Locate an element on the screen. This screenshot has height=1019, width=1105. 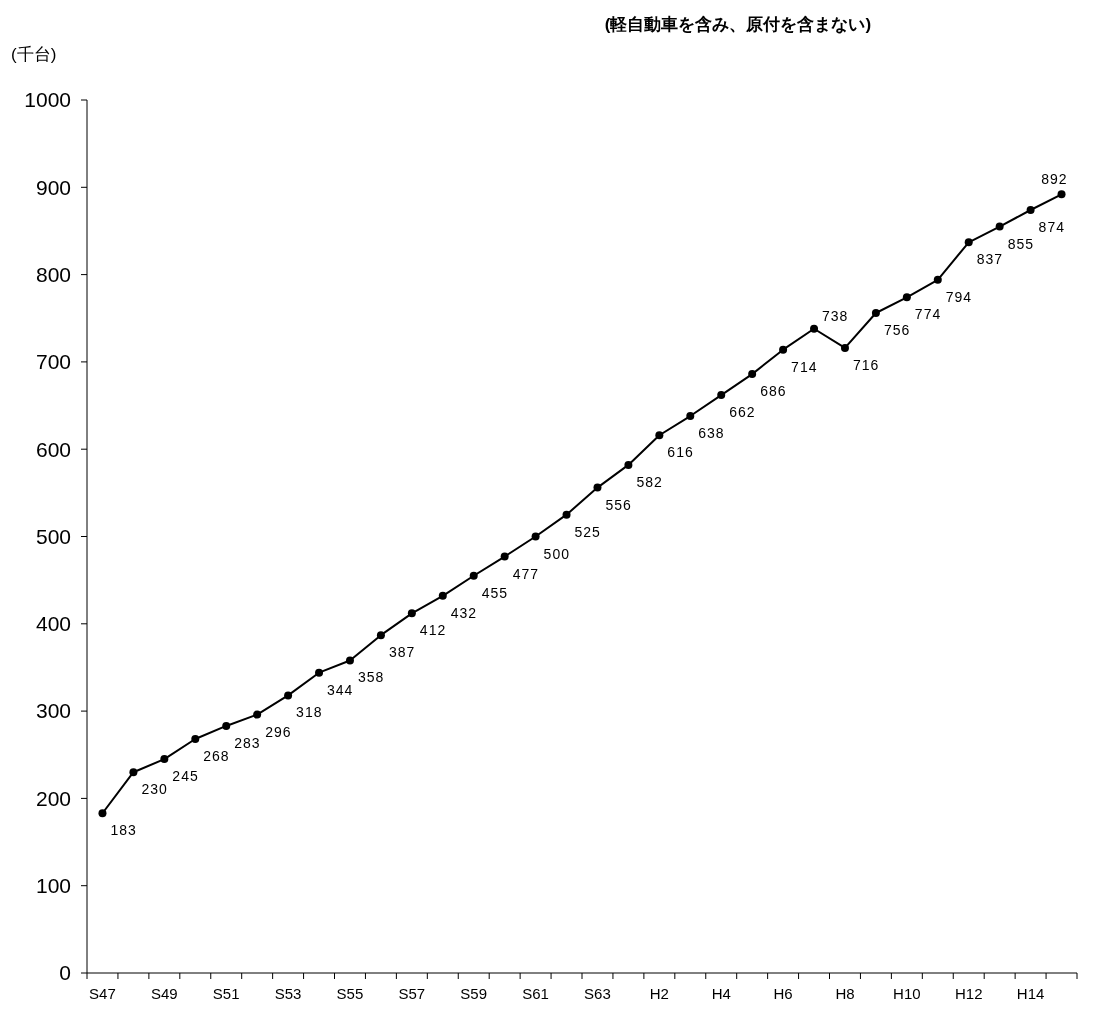
data-label: 556 is located at coordinates (618, 504).